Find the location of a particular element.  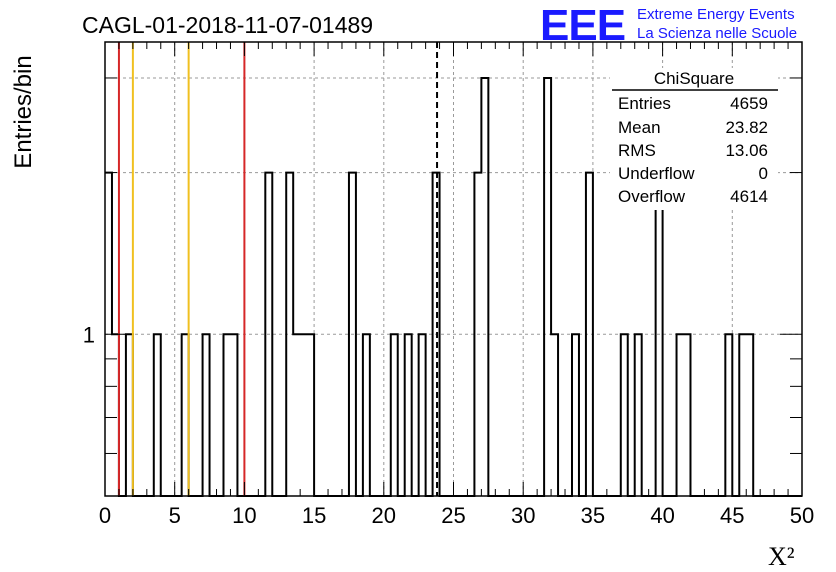

x-tick-label: 50 is located at coordinates (802, 515).